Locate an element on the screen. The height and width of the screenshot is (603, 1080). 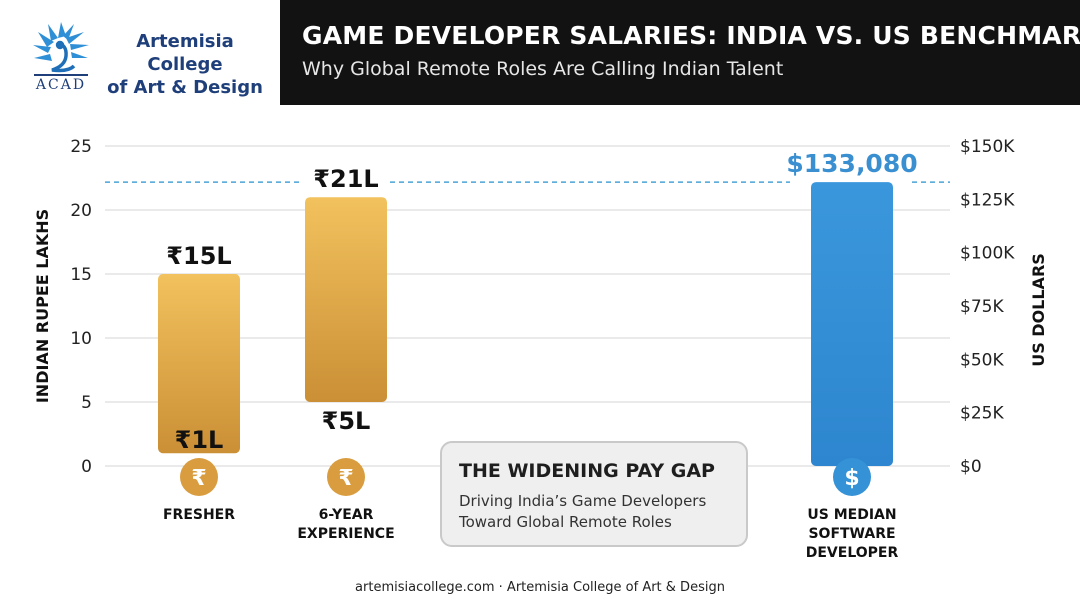
dollar-icon-glyph: $ is located at coordinates (851, 478).